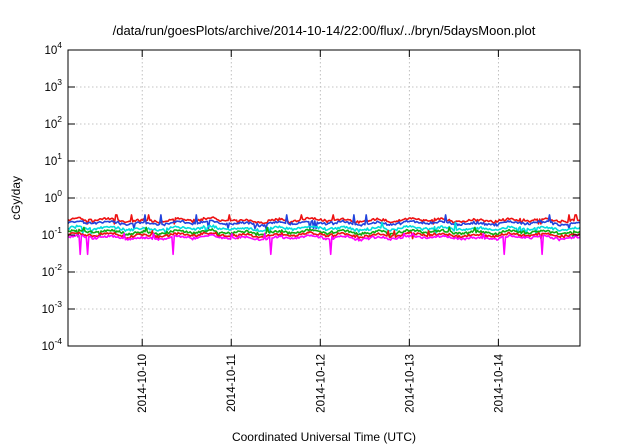  I want to click on y-axis-label: cGy/day, so click(16, 198).